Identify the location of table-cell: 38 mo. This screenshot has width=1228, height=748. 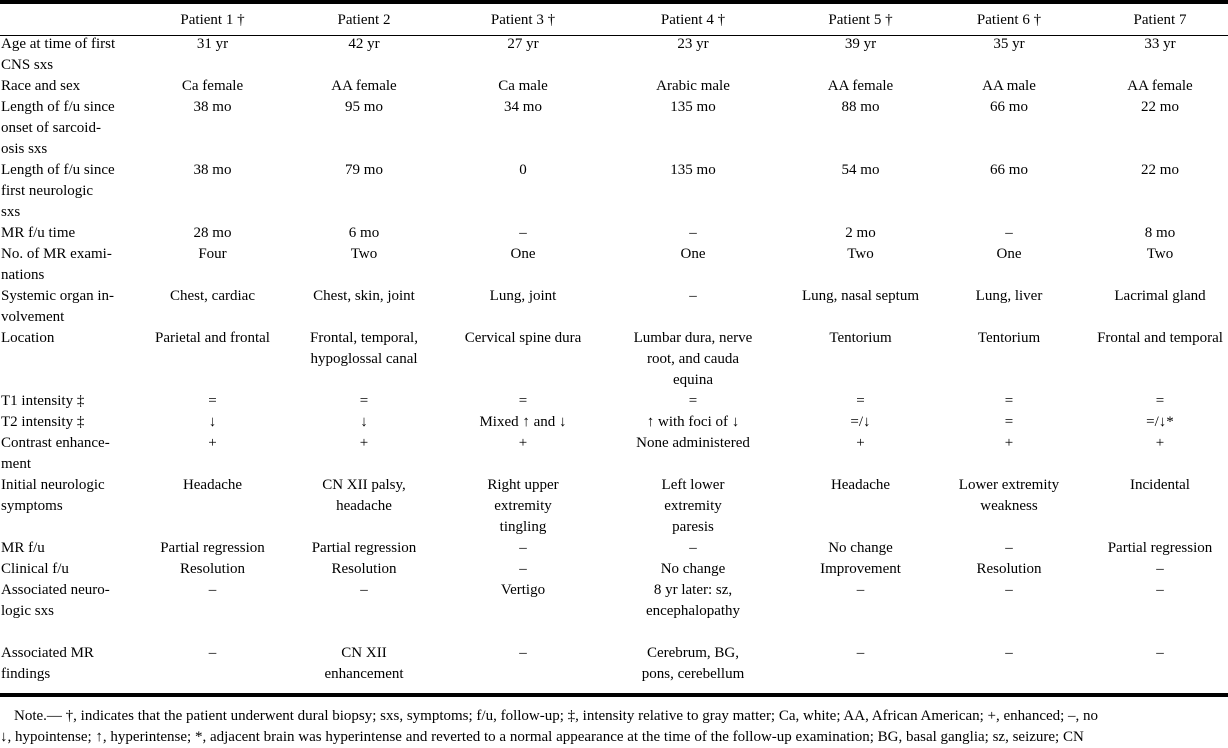
(212, 107).